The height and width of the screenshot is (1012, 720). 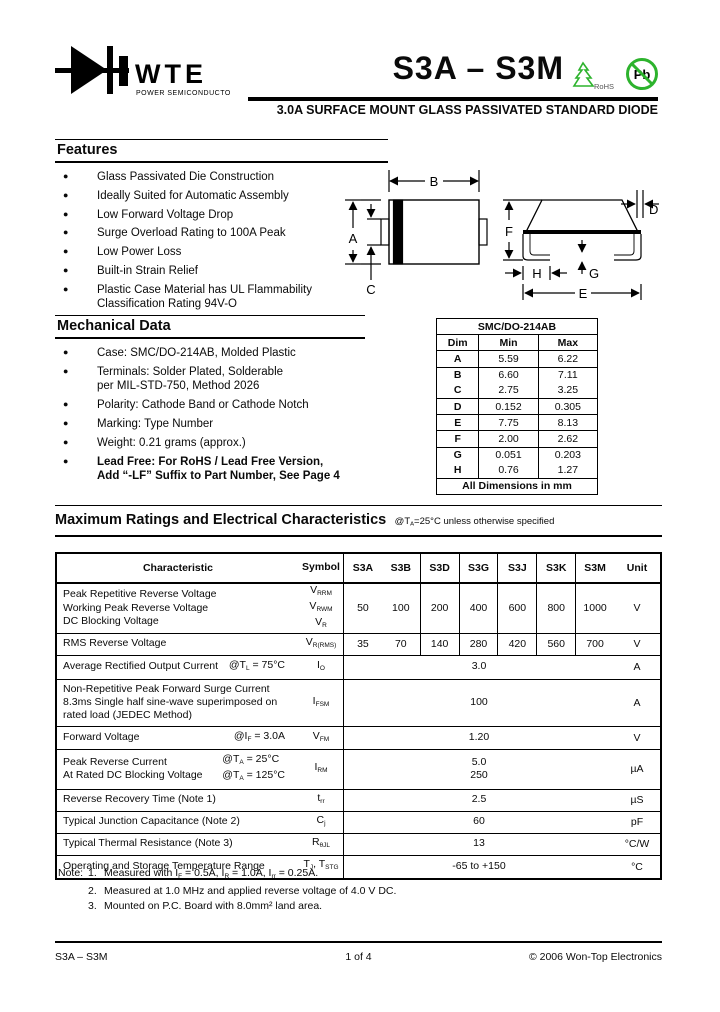 What do you see at coordinates (637, 737) in the screenshot?
I see `unit-cell: V` at bounding box center [637, 737].